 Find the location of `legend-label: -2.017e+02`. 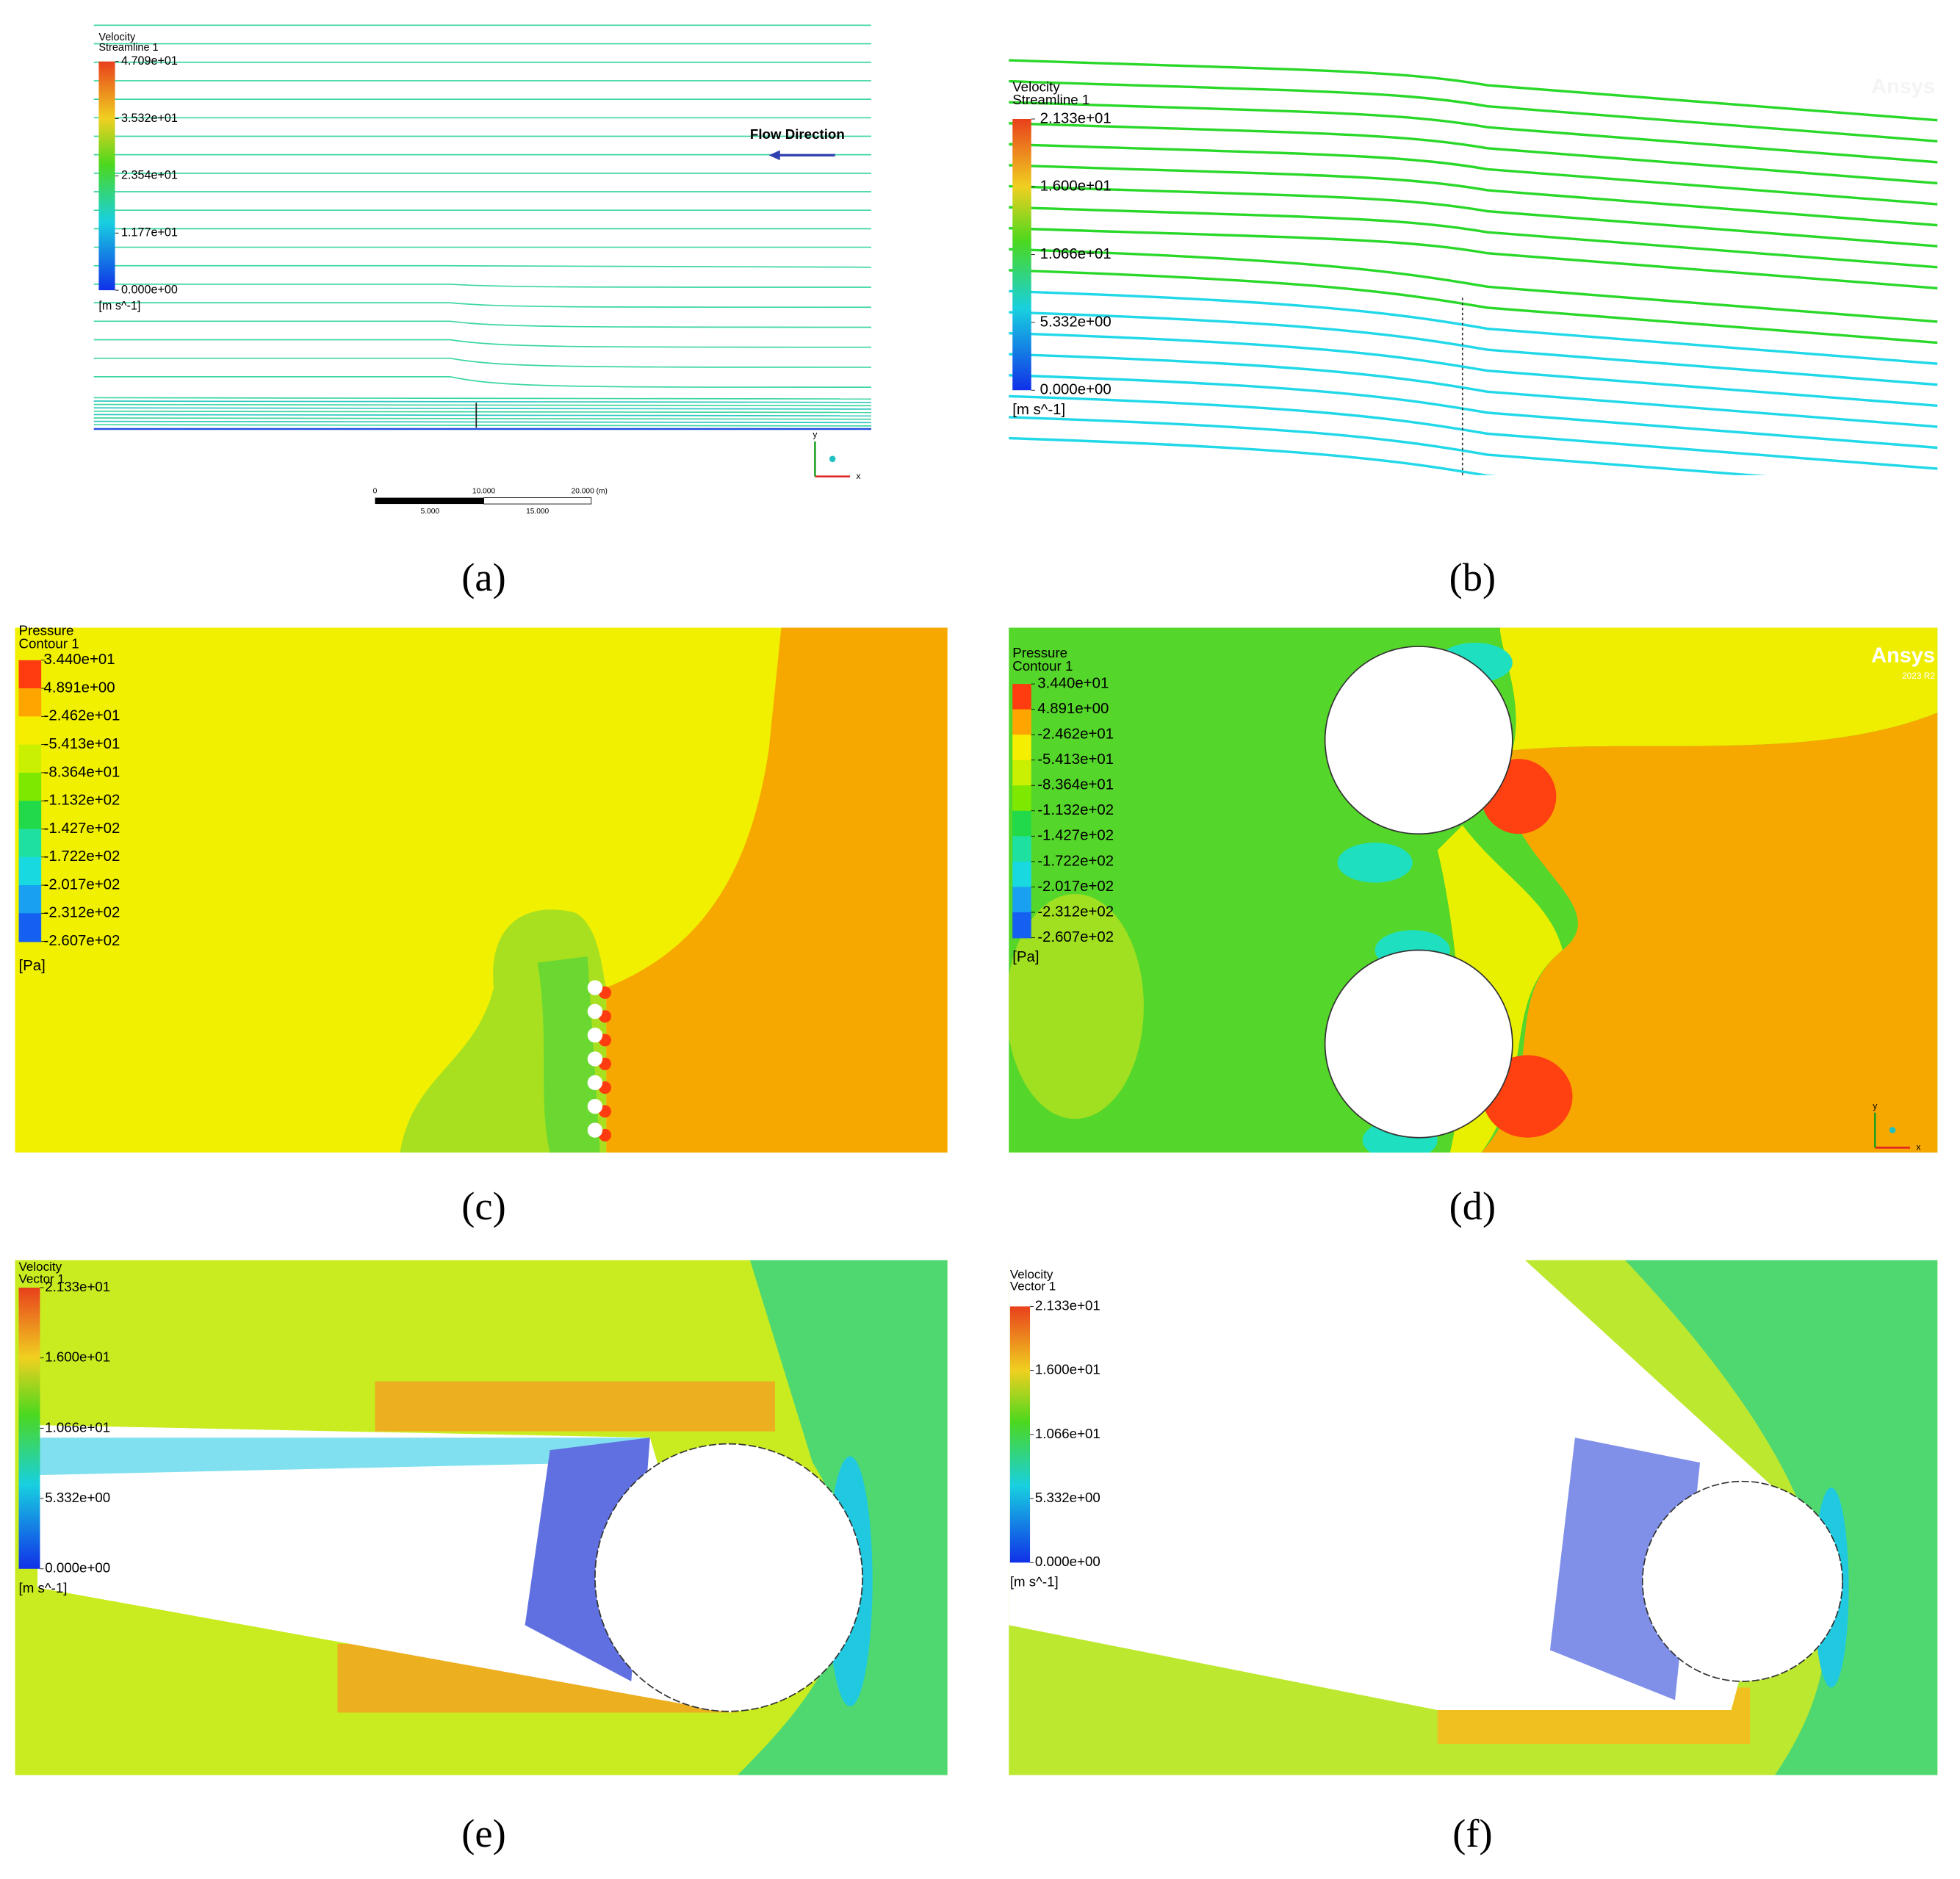

legend-label: -2.017e+02 is located at coordinates (1075, 887).